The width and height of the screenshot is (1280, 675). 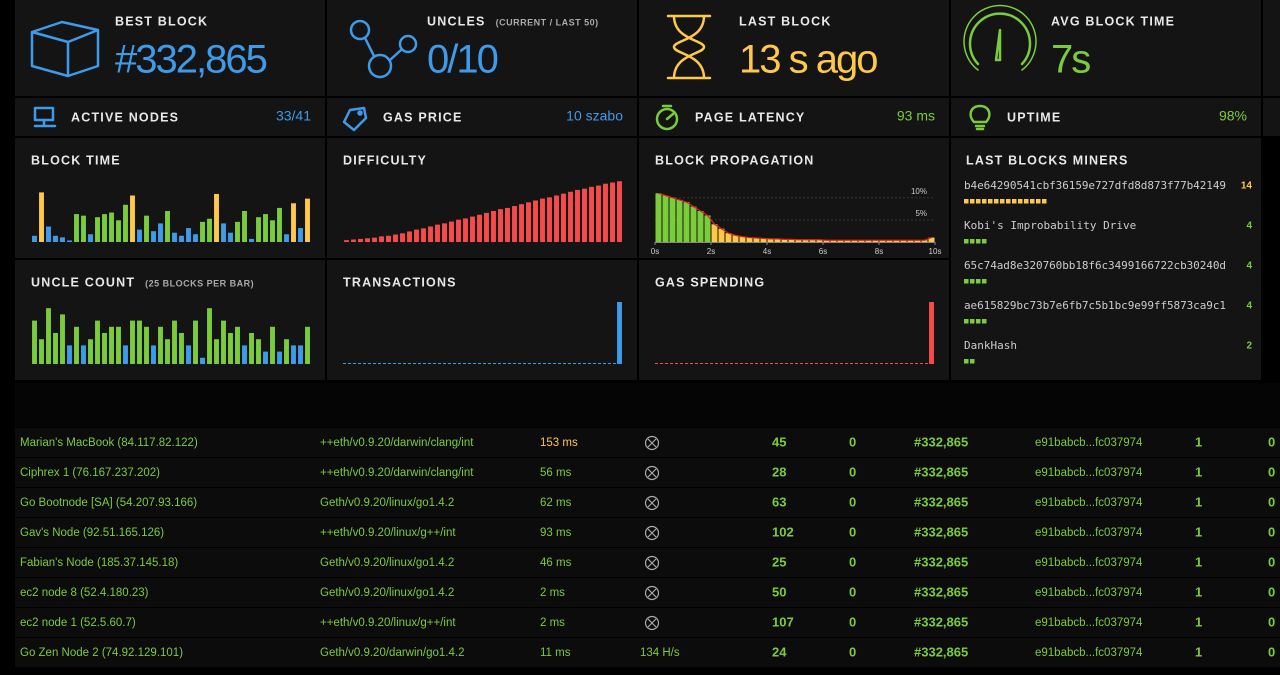 What do you see at coordinates (125, 117) in the screenshot?
I see `small-stat-label: ACTIVE NODES` at bounding box center [125, 117].